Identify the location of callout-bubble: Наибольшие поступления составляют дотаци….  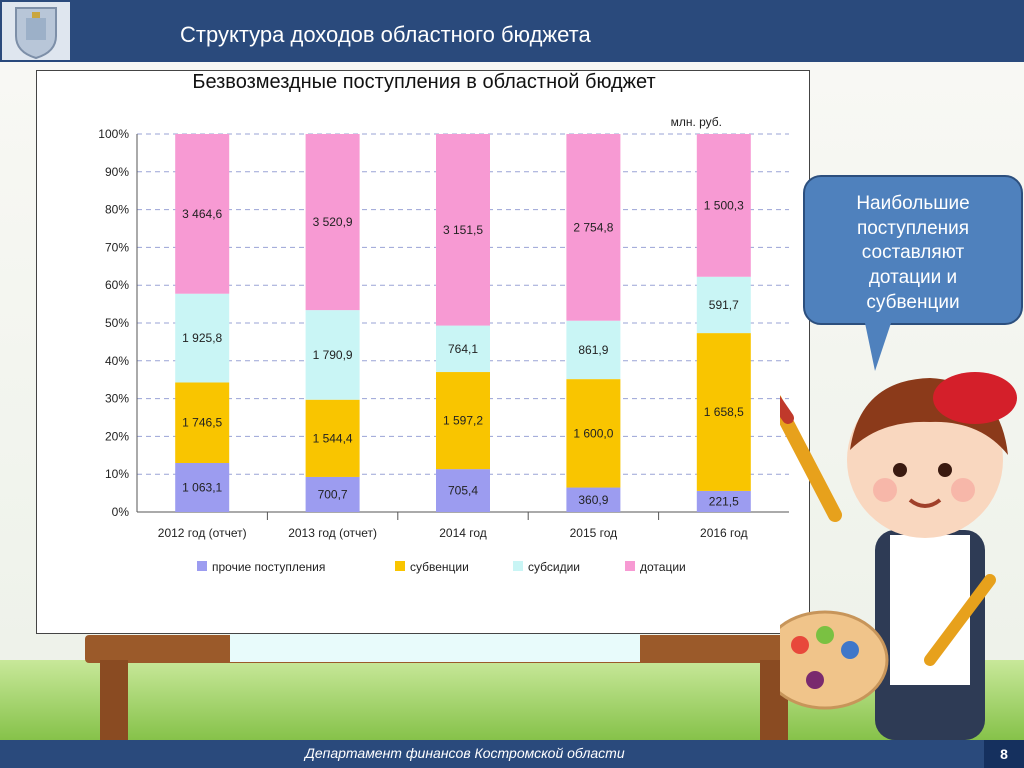
(913, 250).